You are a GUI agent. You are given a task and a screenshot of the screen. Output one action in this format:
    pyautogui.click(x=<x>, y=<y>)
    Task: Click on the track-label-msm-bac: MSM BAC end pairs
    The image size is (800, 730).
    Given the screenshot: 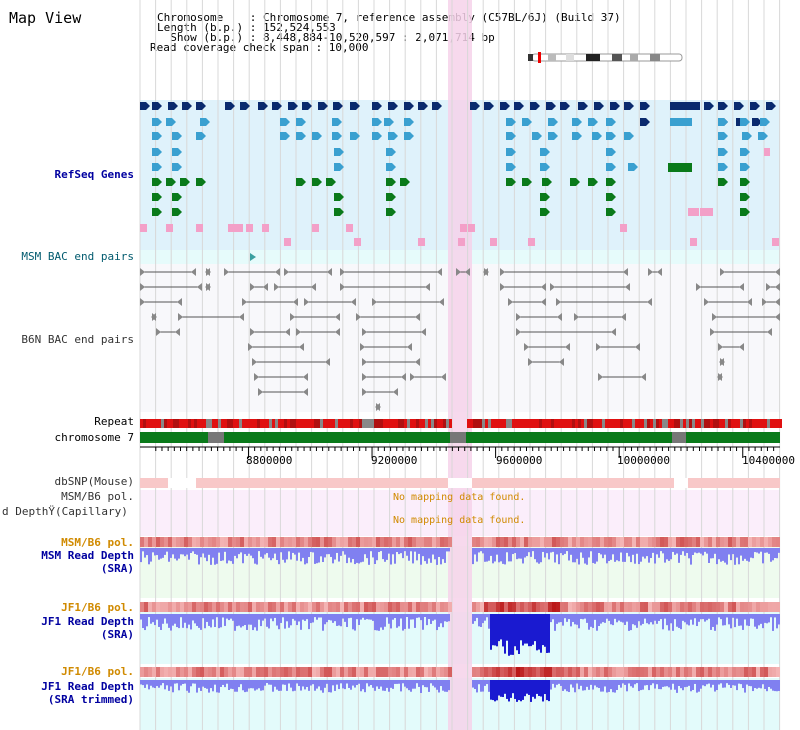 What is the action you would take?
    pyautogui.click(x=77, y=256)
    